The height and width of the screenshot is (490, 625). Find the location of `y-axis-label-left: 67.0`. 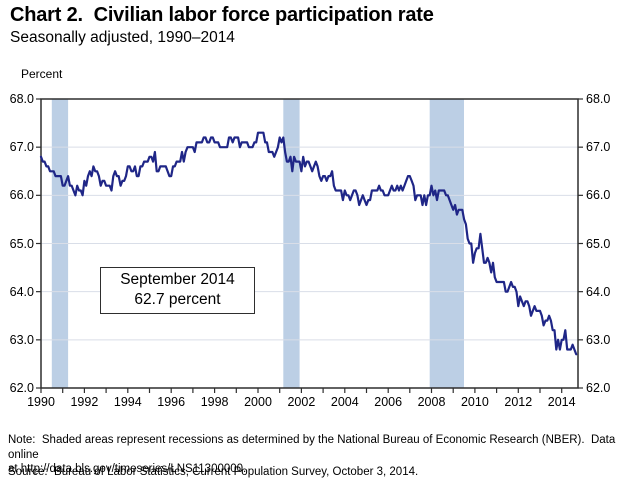

y-axis-label-left: 67.0 is located at coordinates (21, 147).